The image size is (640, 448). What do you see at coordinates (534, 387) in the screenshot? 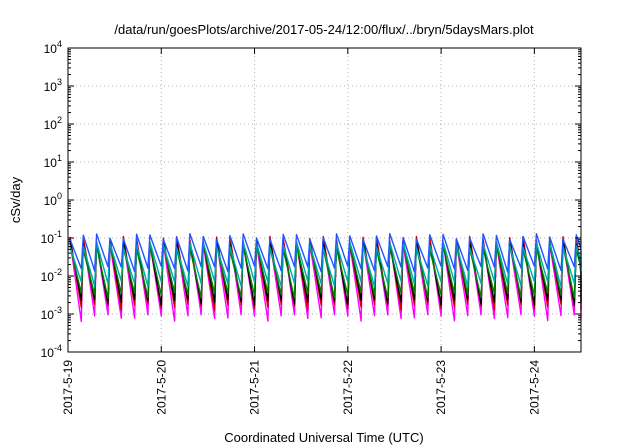
I see `x-tick-label: 2017-5-24` at bounding box center [534, 387].